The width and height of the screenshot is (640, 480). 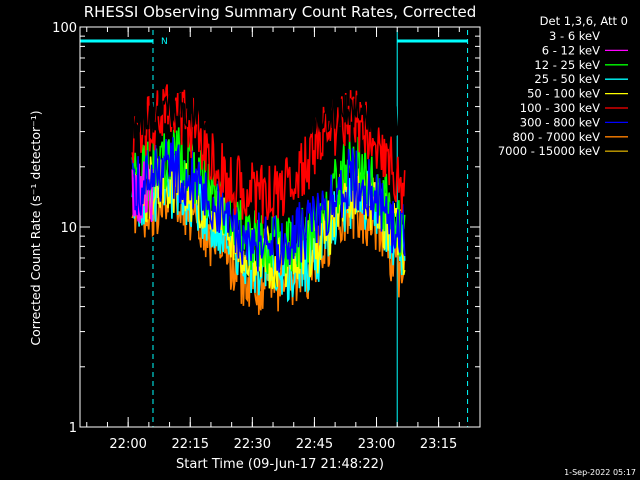 I want to click on legend-entry-label: 300 - 800 keV, so click(x=560, y=122).